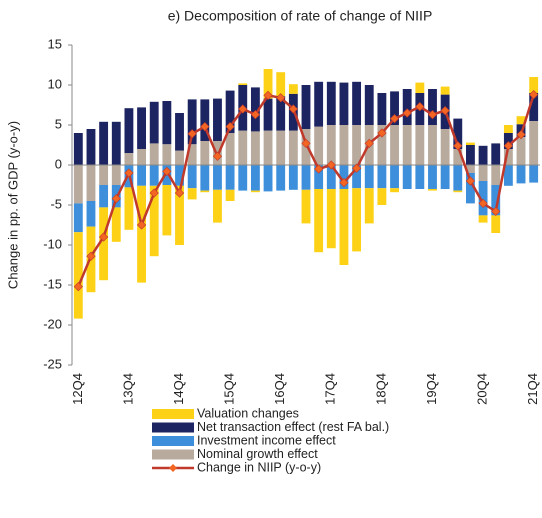  Describe the element at coordinates (58, 163) in the screenshot. I see `y-tick-label: 0` at that location.